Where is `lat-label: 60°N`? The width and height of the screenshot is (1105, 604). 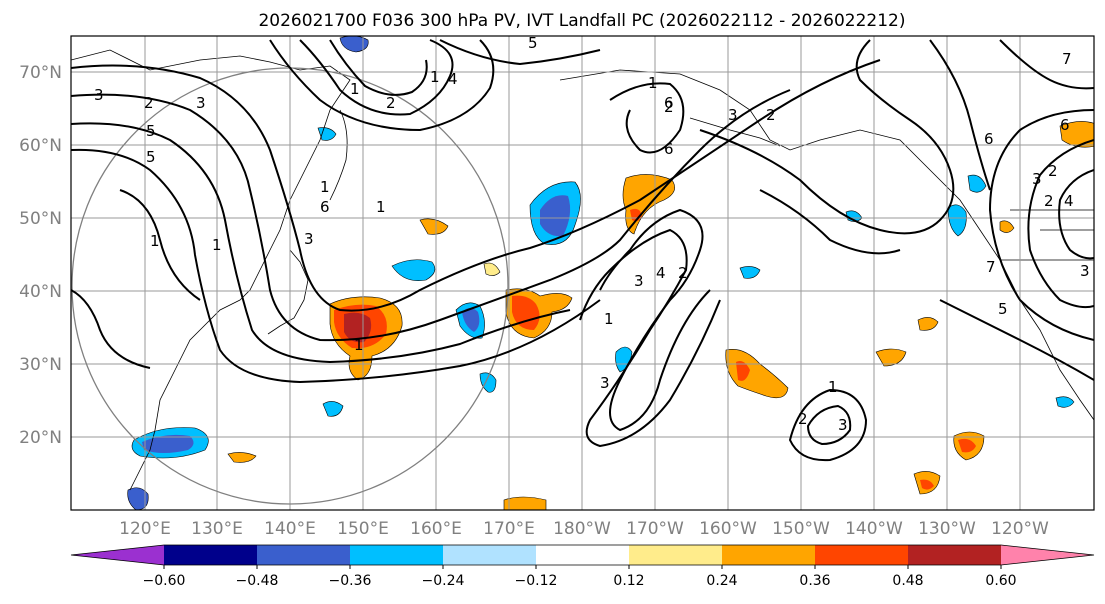
lat-label: 60°N is located at coordinates (40, 146).